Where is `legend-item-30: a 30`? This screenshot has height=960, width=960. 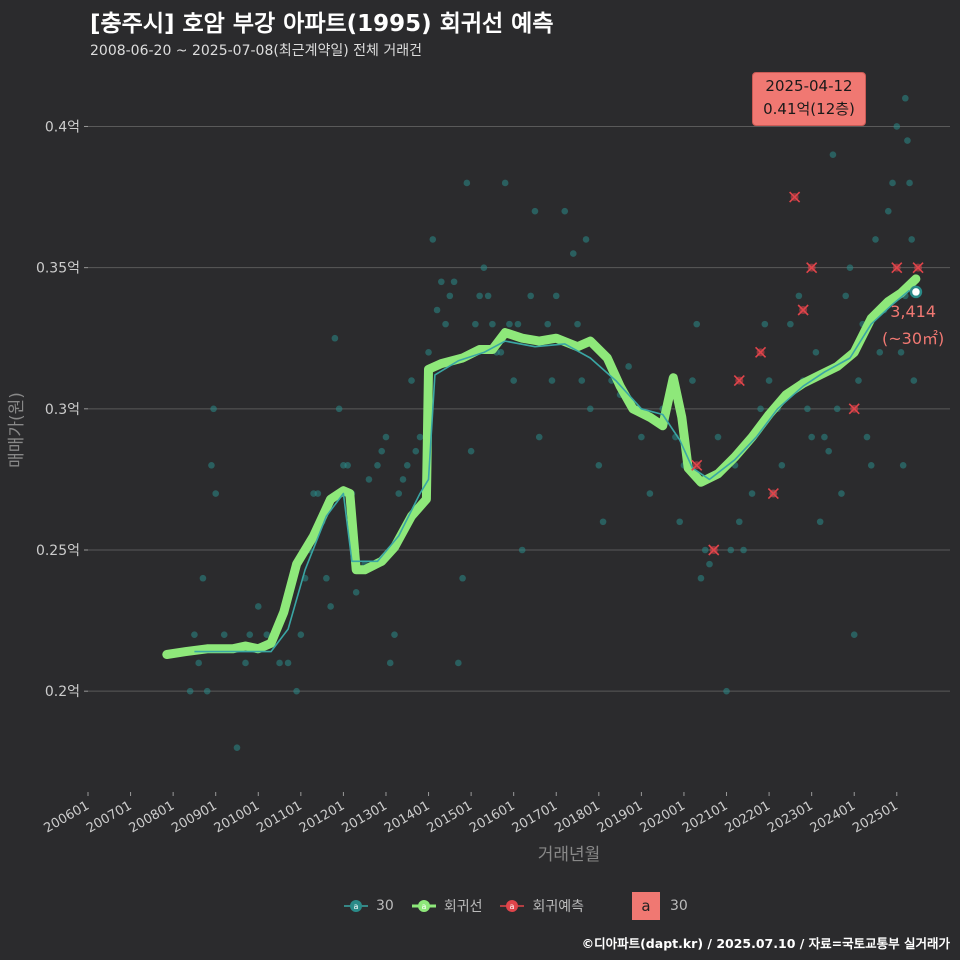 legend-item-30: a 30 is located at coordinates (369, 906).